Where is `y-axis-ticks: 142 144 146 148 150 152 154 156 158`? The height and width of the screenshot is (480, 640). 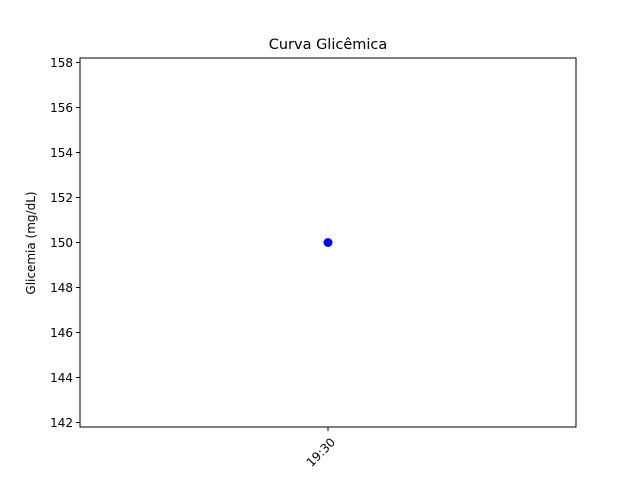
y-axis-ticks: 142 144 146 148 150 152 154 156 158 is located at coordinates (65, 243).